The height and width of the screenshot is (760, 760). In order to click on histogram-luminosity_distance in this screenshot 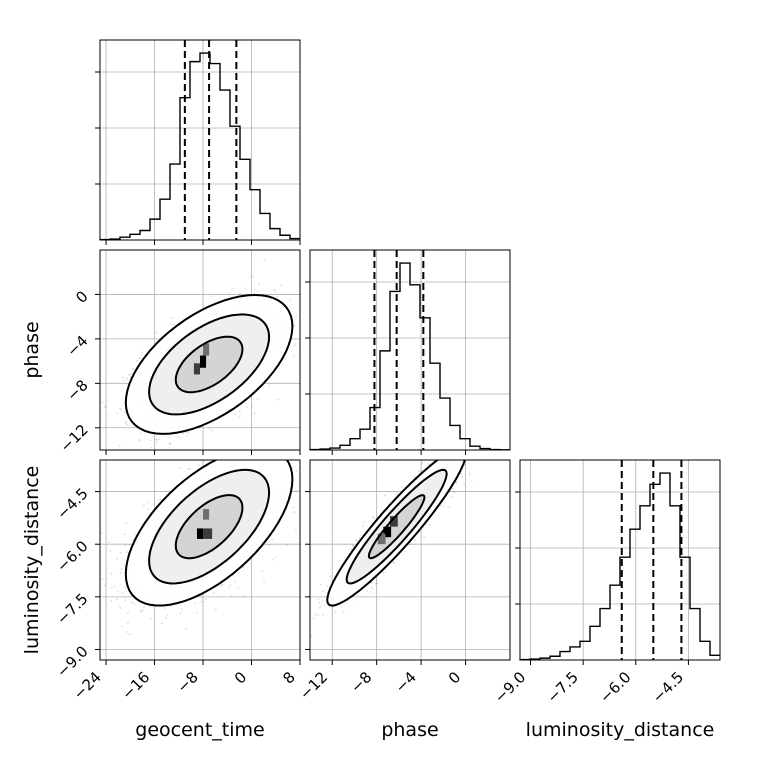, I will do `click(619, 566)`.